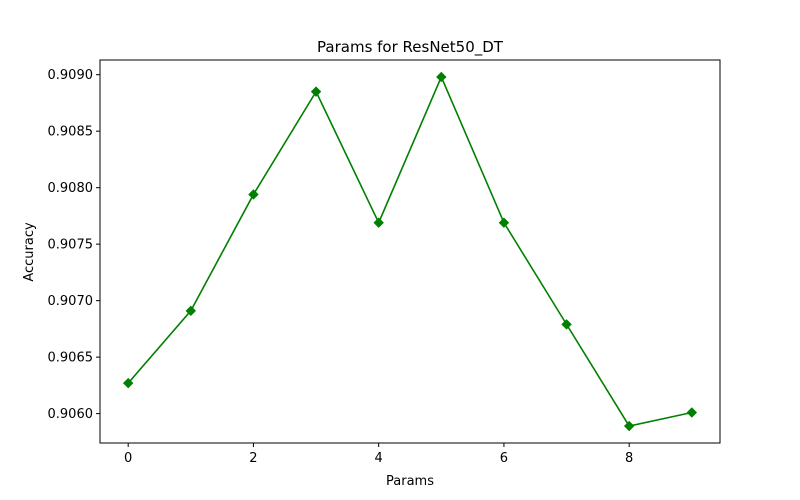 This screenshot has width=800, height=500. I want to click on x-tick-label: 0, so click(128, 458).